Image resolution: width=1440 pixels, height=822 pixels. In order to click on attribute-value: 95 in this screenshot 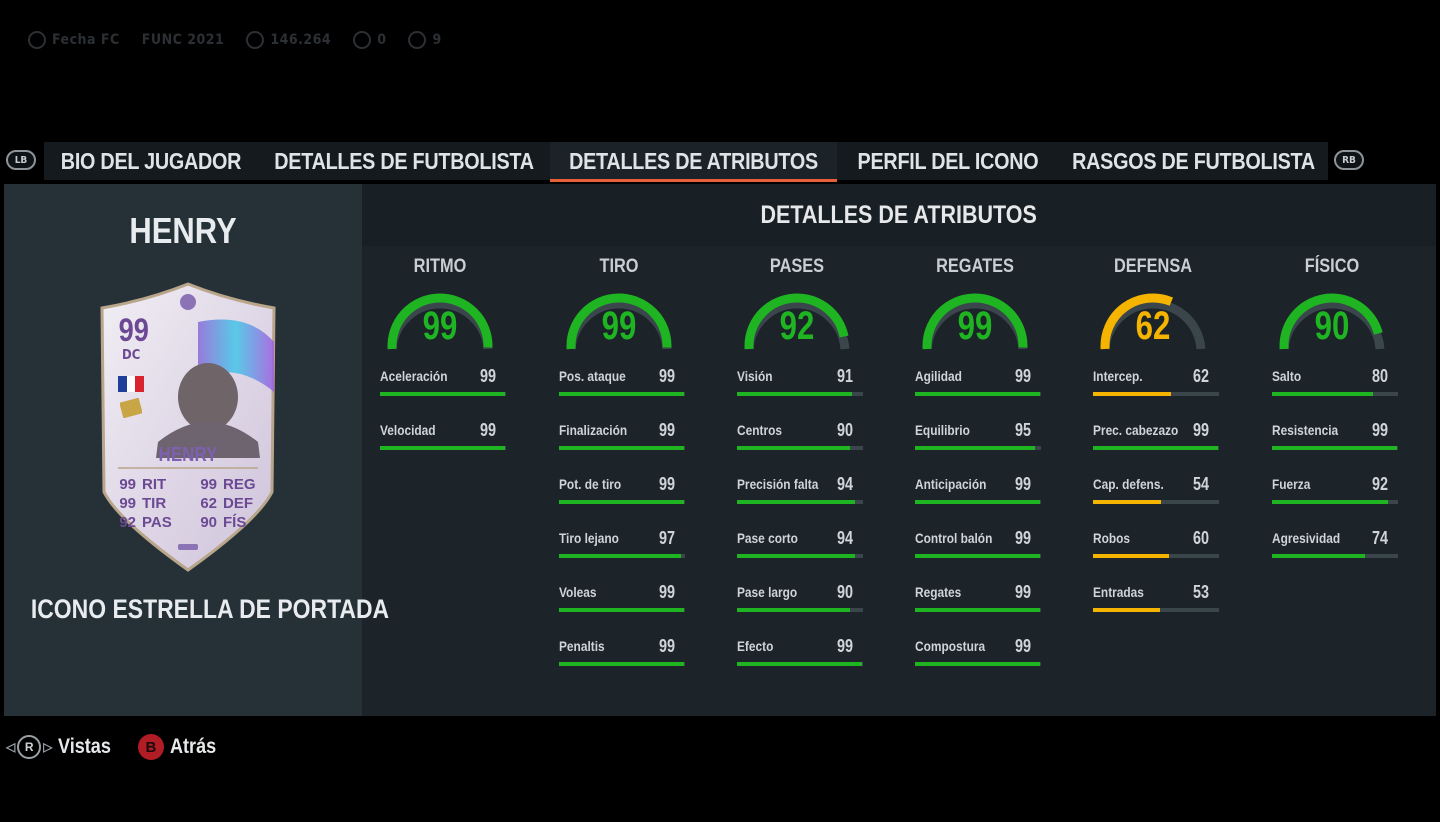, I will do `click(1022, 430)`.